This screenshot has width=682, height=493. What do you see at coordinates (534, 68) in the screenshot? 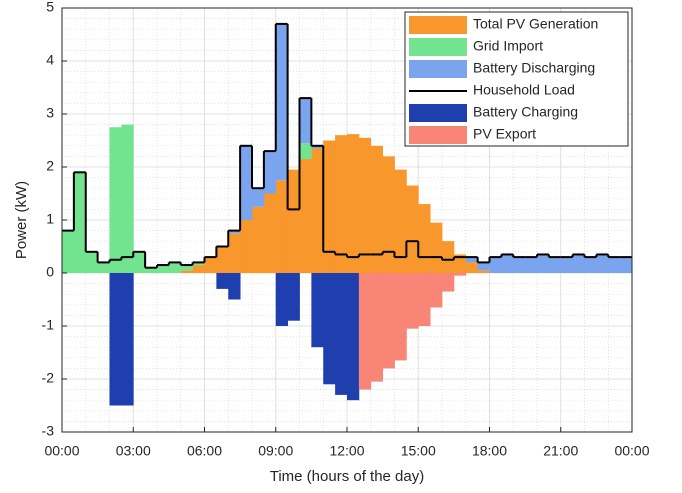
I see `legend-label: Battery Discharging` at bounding box center [534, 68].